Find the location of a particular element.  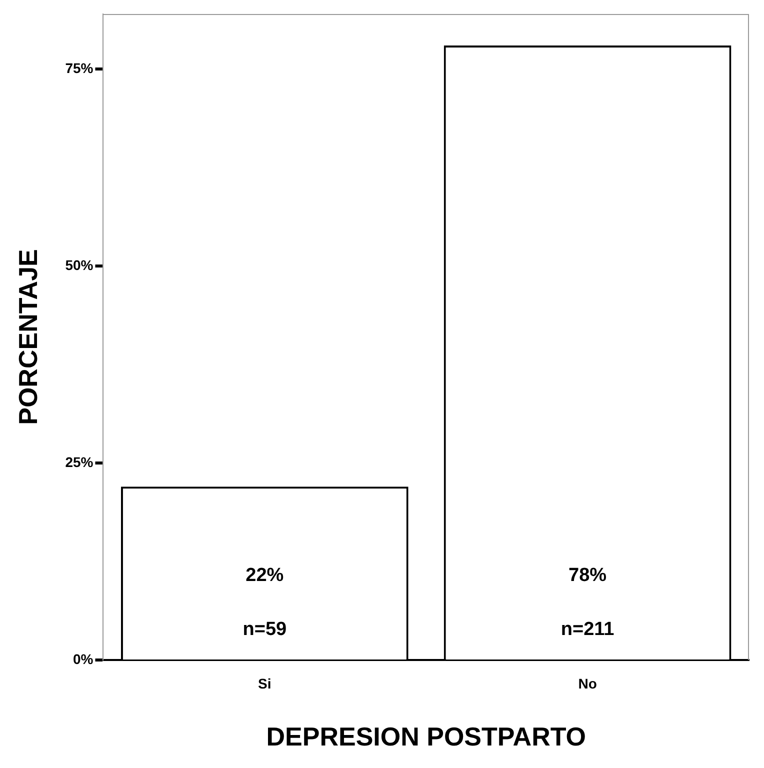

annotation: n=211 is located at coordinates (587, 629).